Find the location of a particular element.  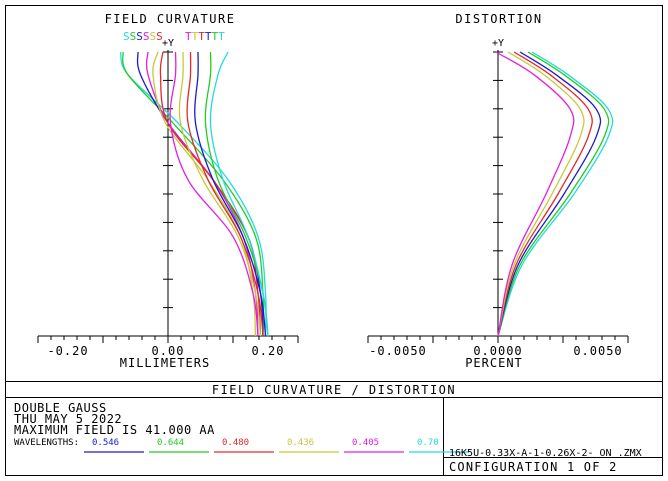

date-text: THU MAY 5 2022 is located at coordinates (68, 419).